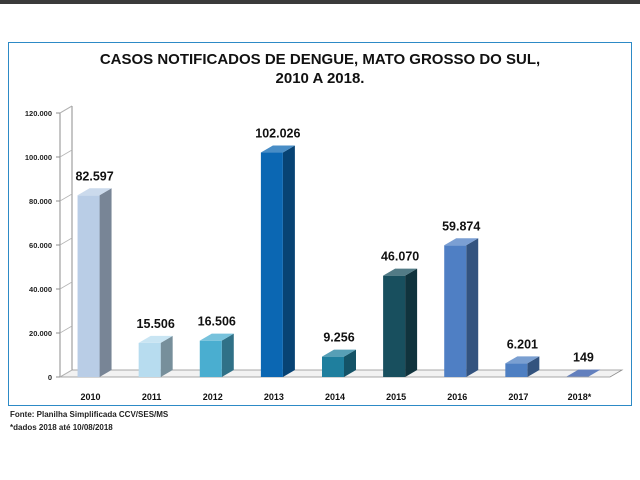 This screenshot has height=480, width=640. Describe the element at coordinates (277, 134) in the screenshot. I see `value-label: 102.026` at that location.